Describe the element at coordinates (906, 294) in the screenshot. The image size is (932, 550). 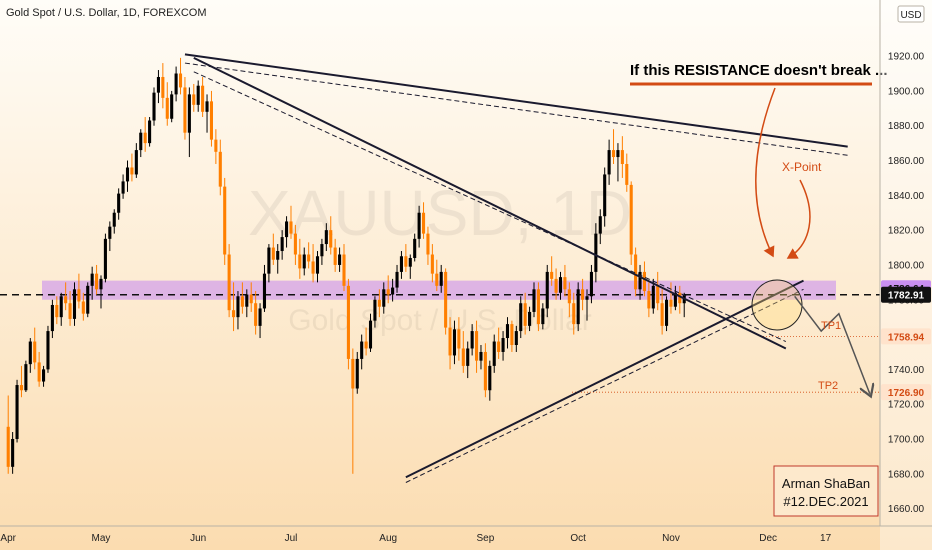
I see `current-price-tag-bg` at that location.